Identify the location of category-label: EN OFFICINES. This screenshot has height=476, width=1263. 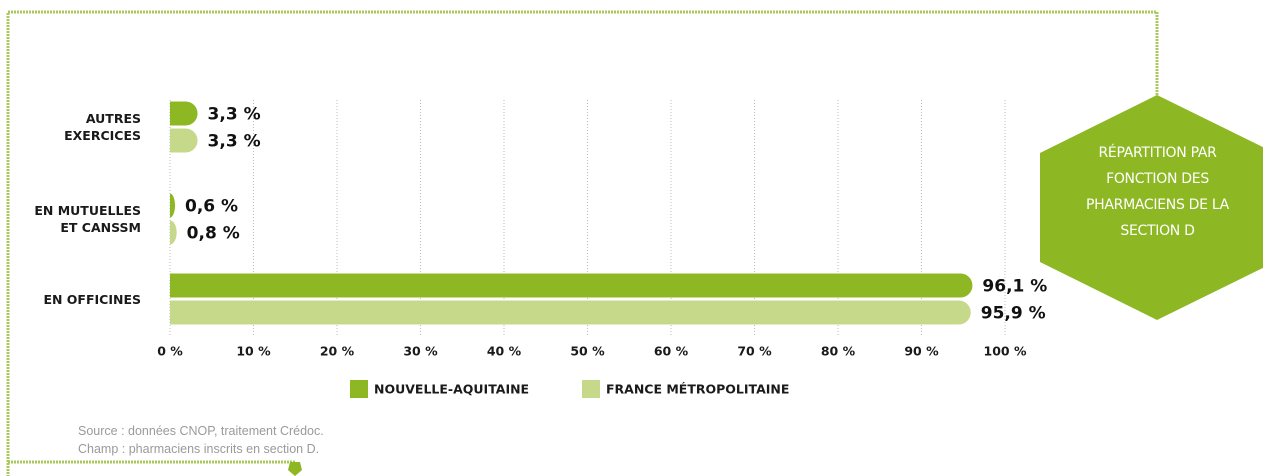
(92, 299).